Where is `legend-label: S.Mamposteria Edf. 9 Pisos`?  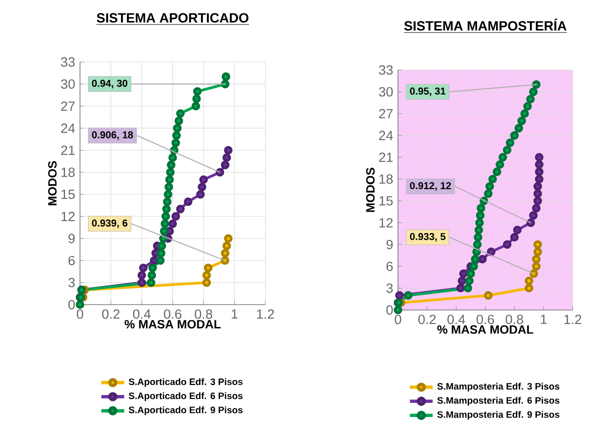
legend-label: S.Mamposteria Edf. 9 Pisos is located at coordinates (498, 415).